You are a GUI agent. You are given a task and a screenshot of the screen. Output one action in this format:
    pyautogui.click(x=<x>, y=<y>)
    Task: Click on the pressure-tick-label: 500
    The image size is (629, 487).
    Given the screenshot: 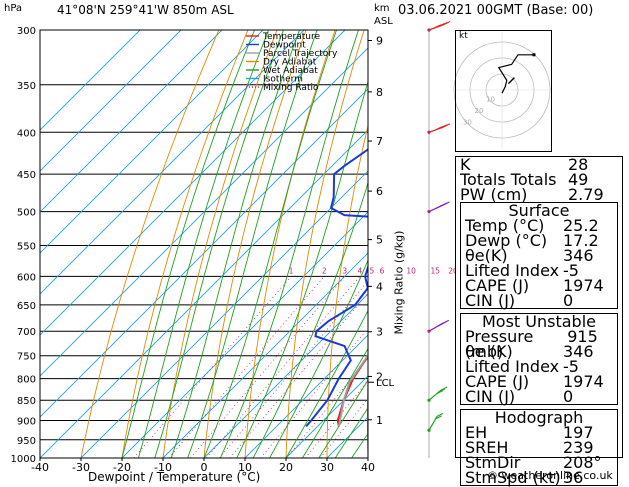 What is the action you would take?
    pyautogui.click(x=26, y=213)
    